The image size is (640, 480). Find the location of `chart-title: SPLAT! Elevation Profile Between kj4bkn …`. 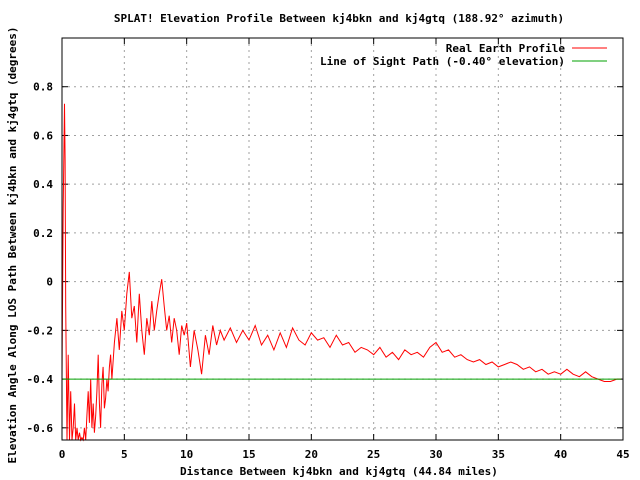

chart-title: SPLAT! Elevation Profile Between kj4bkn … is located at coordinates (339, 18).